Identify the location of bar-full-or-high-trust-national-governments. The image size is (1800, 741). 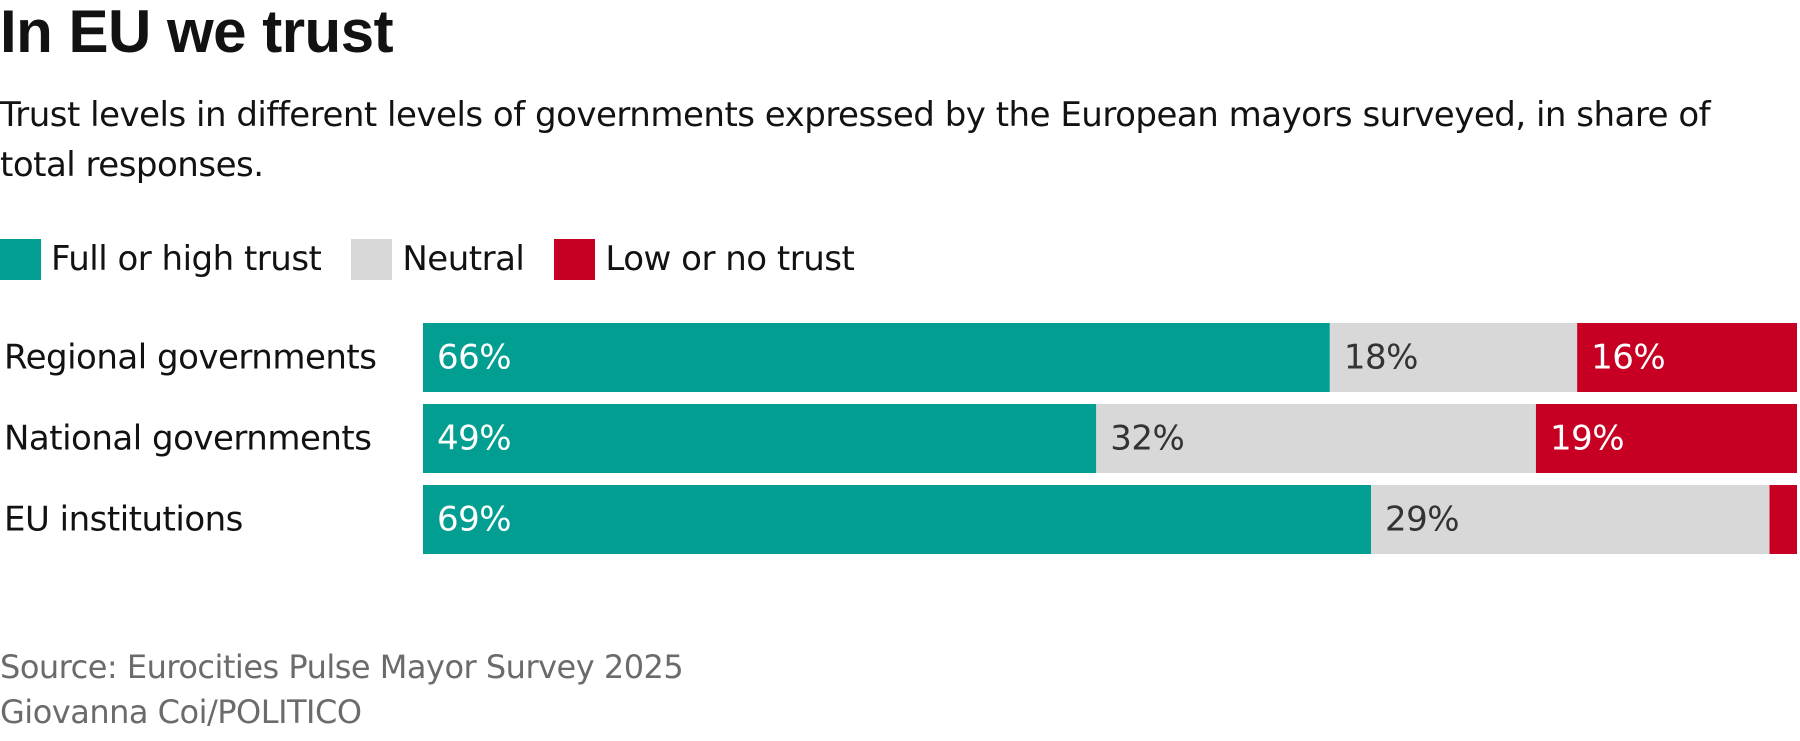
(760, 438).